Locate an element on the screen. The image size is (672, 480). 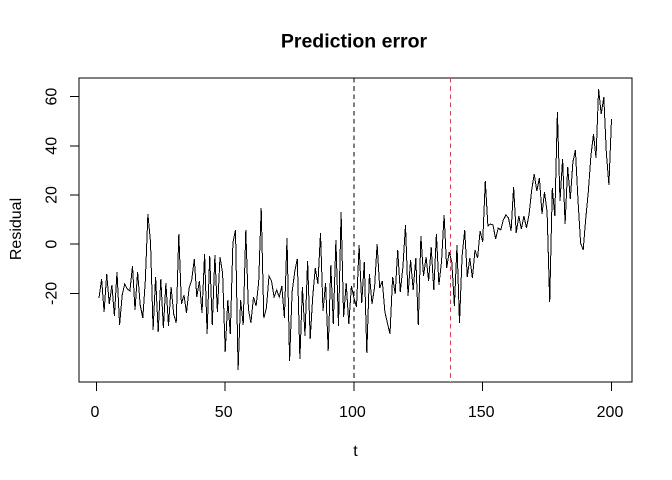
svg-text: 40 is located at coordinates (52, 146).